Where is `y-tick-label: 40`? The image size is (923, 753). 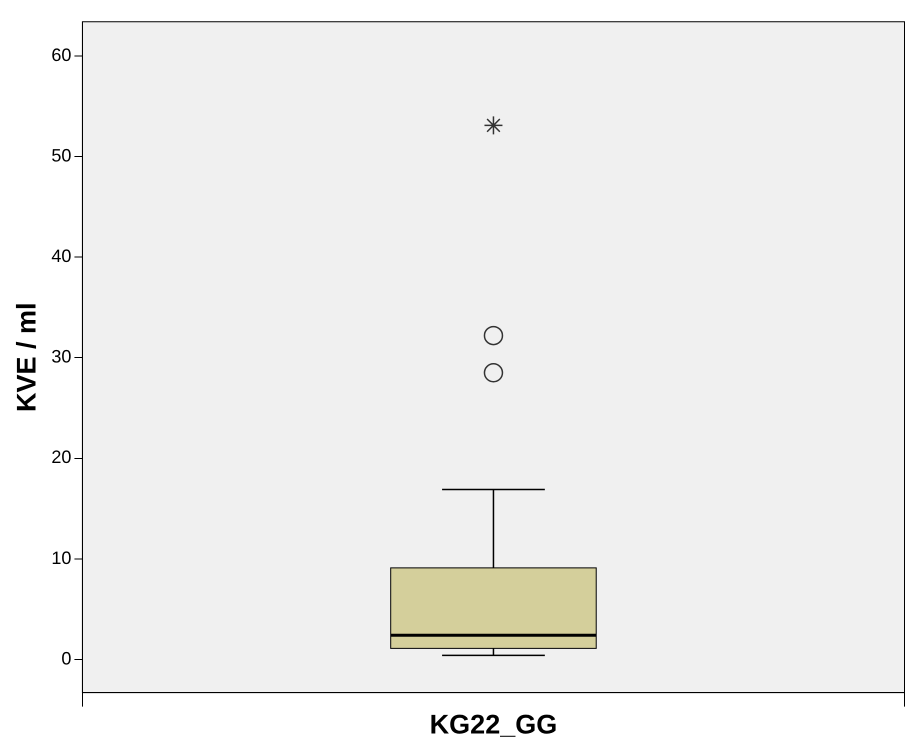 y-tick-label: 40 is located at coordinates (61, 256).